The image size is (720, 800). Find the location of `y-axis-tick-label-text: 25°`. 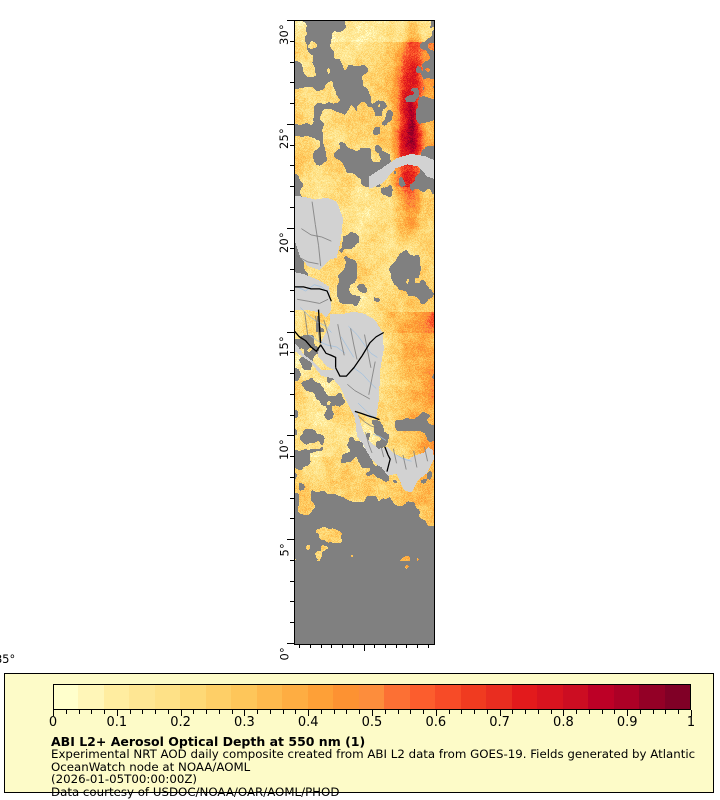

y-axis-tick-label-text: 25° is located at coordinates (284, 138).